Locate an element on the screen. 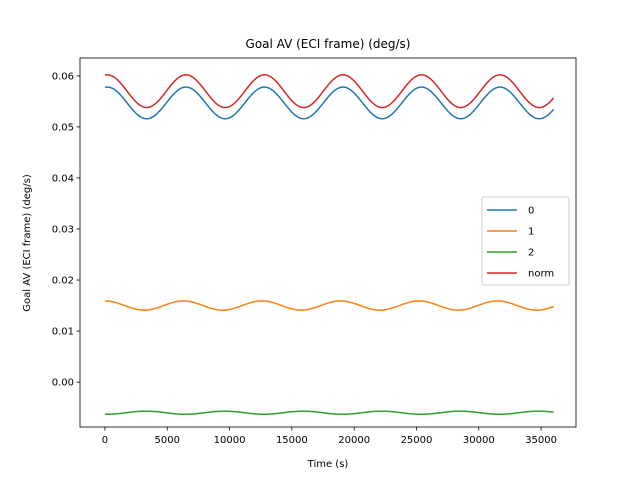  x-tick-label: 15000 is located at coordinates (292, 440).